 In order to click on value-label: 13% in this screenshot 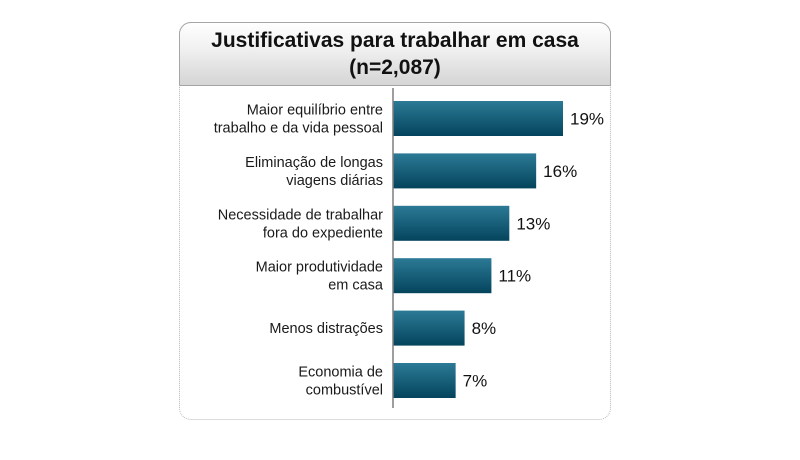, I will do `click(533, 223)`.